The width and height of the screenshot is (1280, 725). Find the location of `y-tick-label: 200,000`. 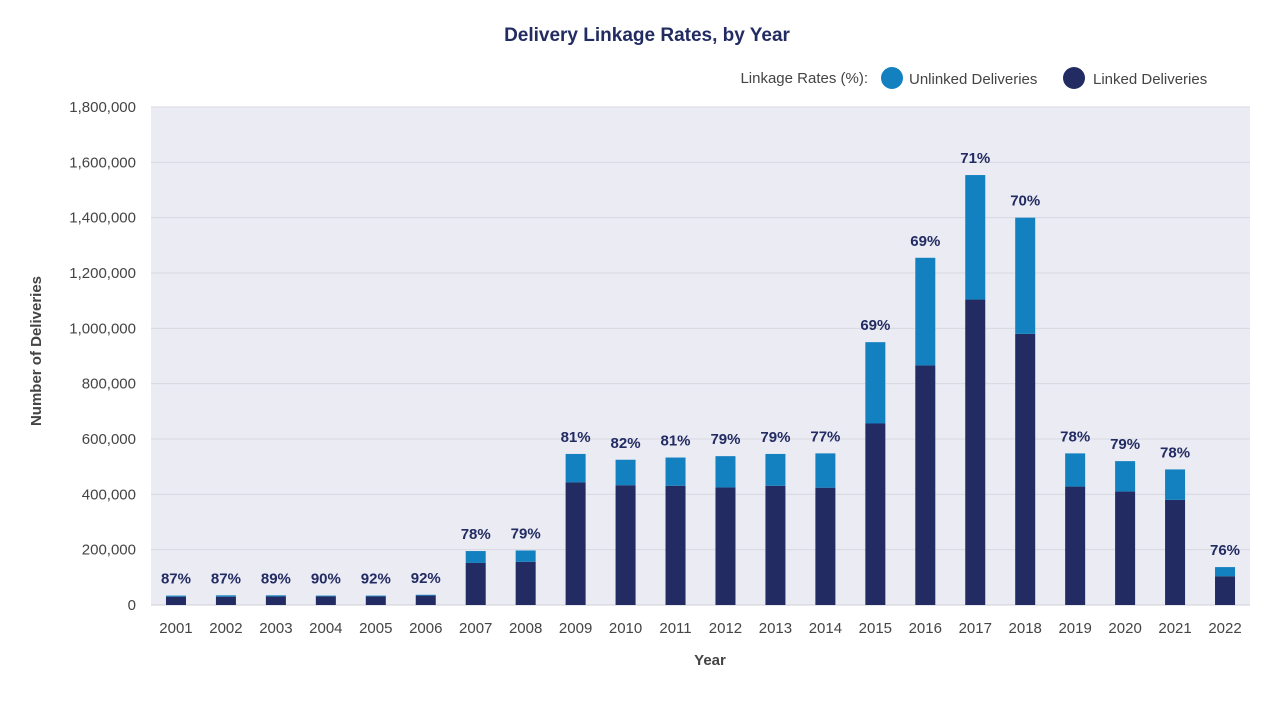

y-tick-label: 200,000 is located at coordinates (109, 550).